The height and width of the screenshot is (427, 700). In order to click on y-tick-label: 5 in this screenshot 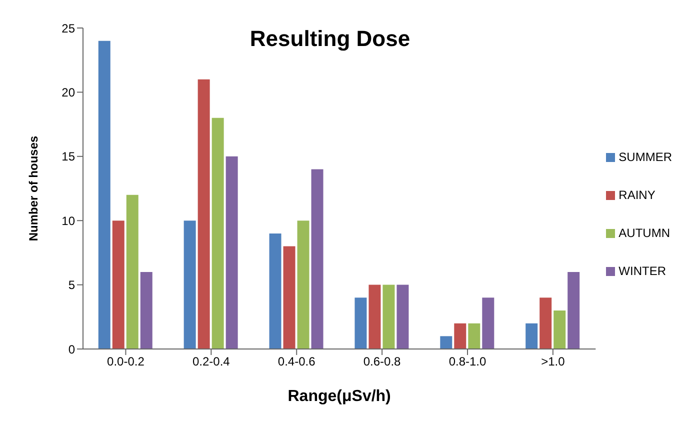, I will do `click(72, 285)`.